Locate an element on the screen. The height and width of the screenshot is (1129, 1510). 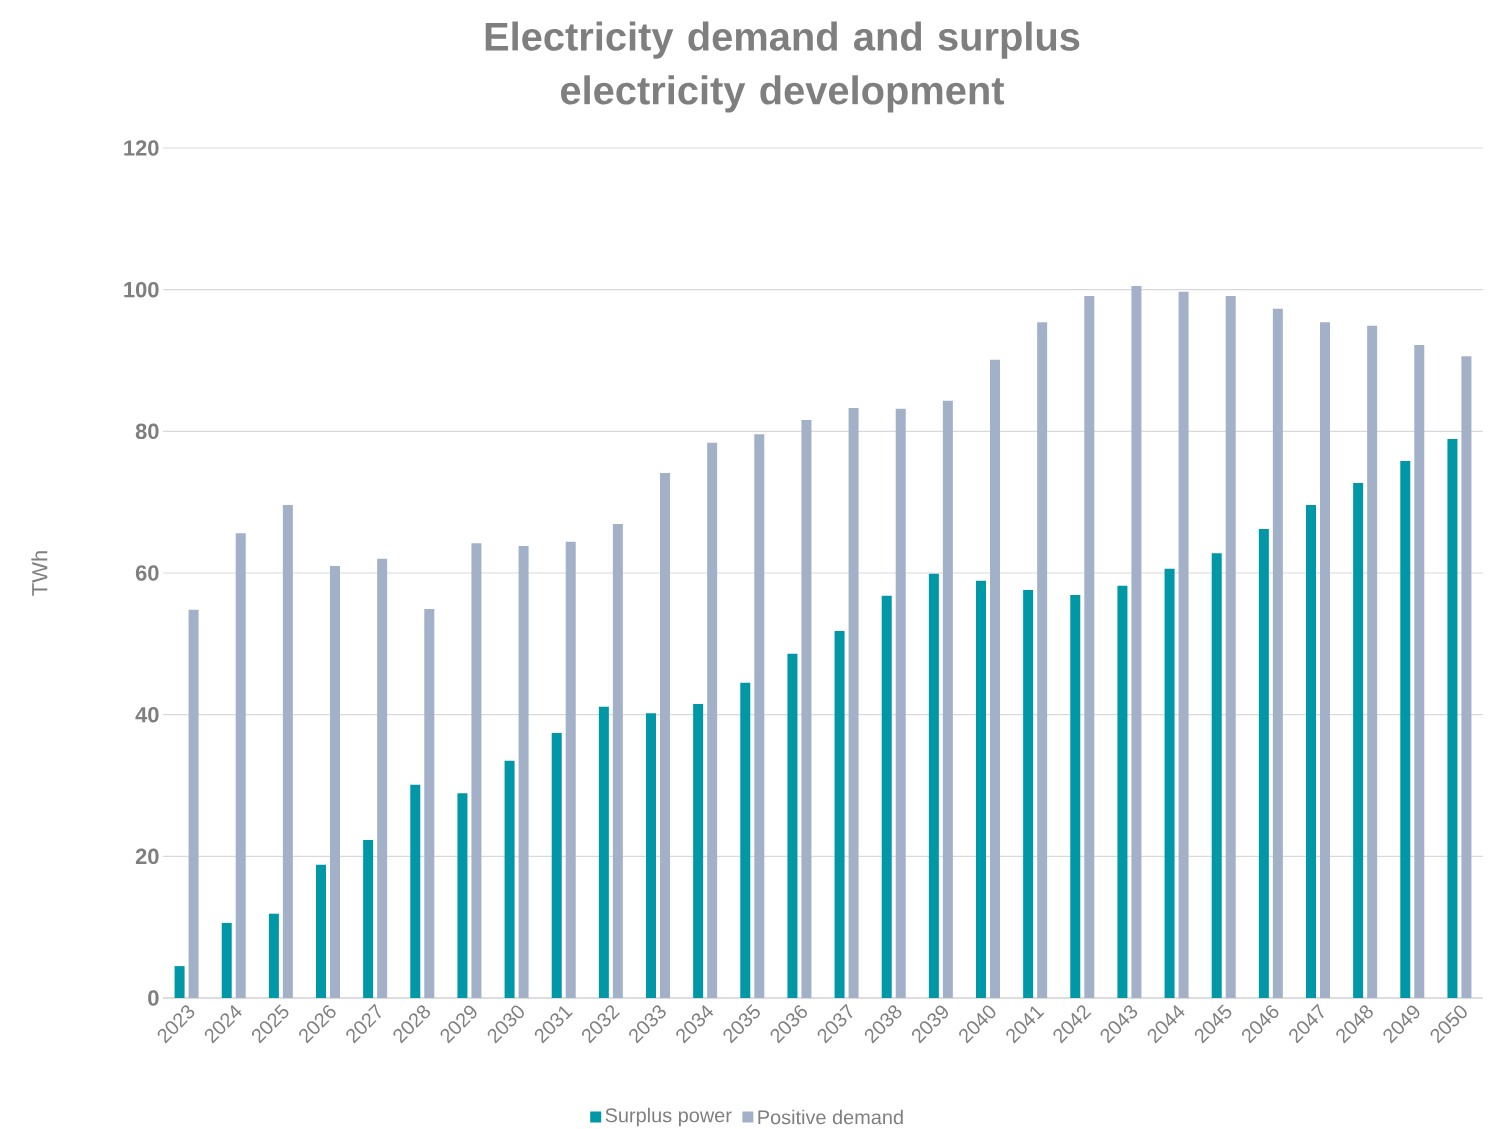
y-tick-label: 80 is located at coordinates (147, 431).